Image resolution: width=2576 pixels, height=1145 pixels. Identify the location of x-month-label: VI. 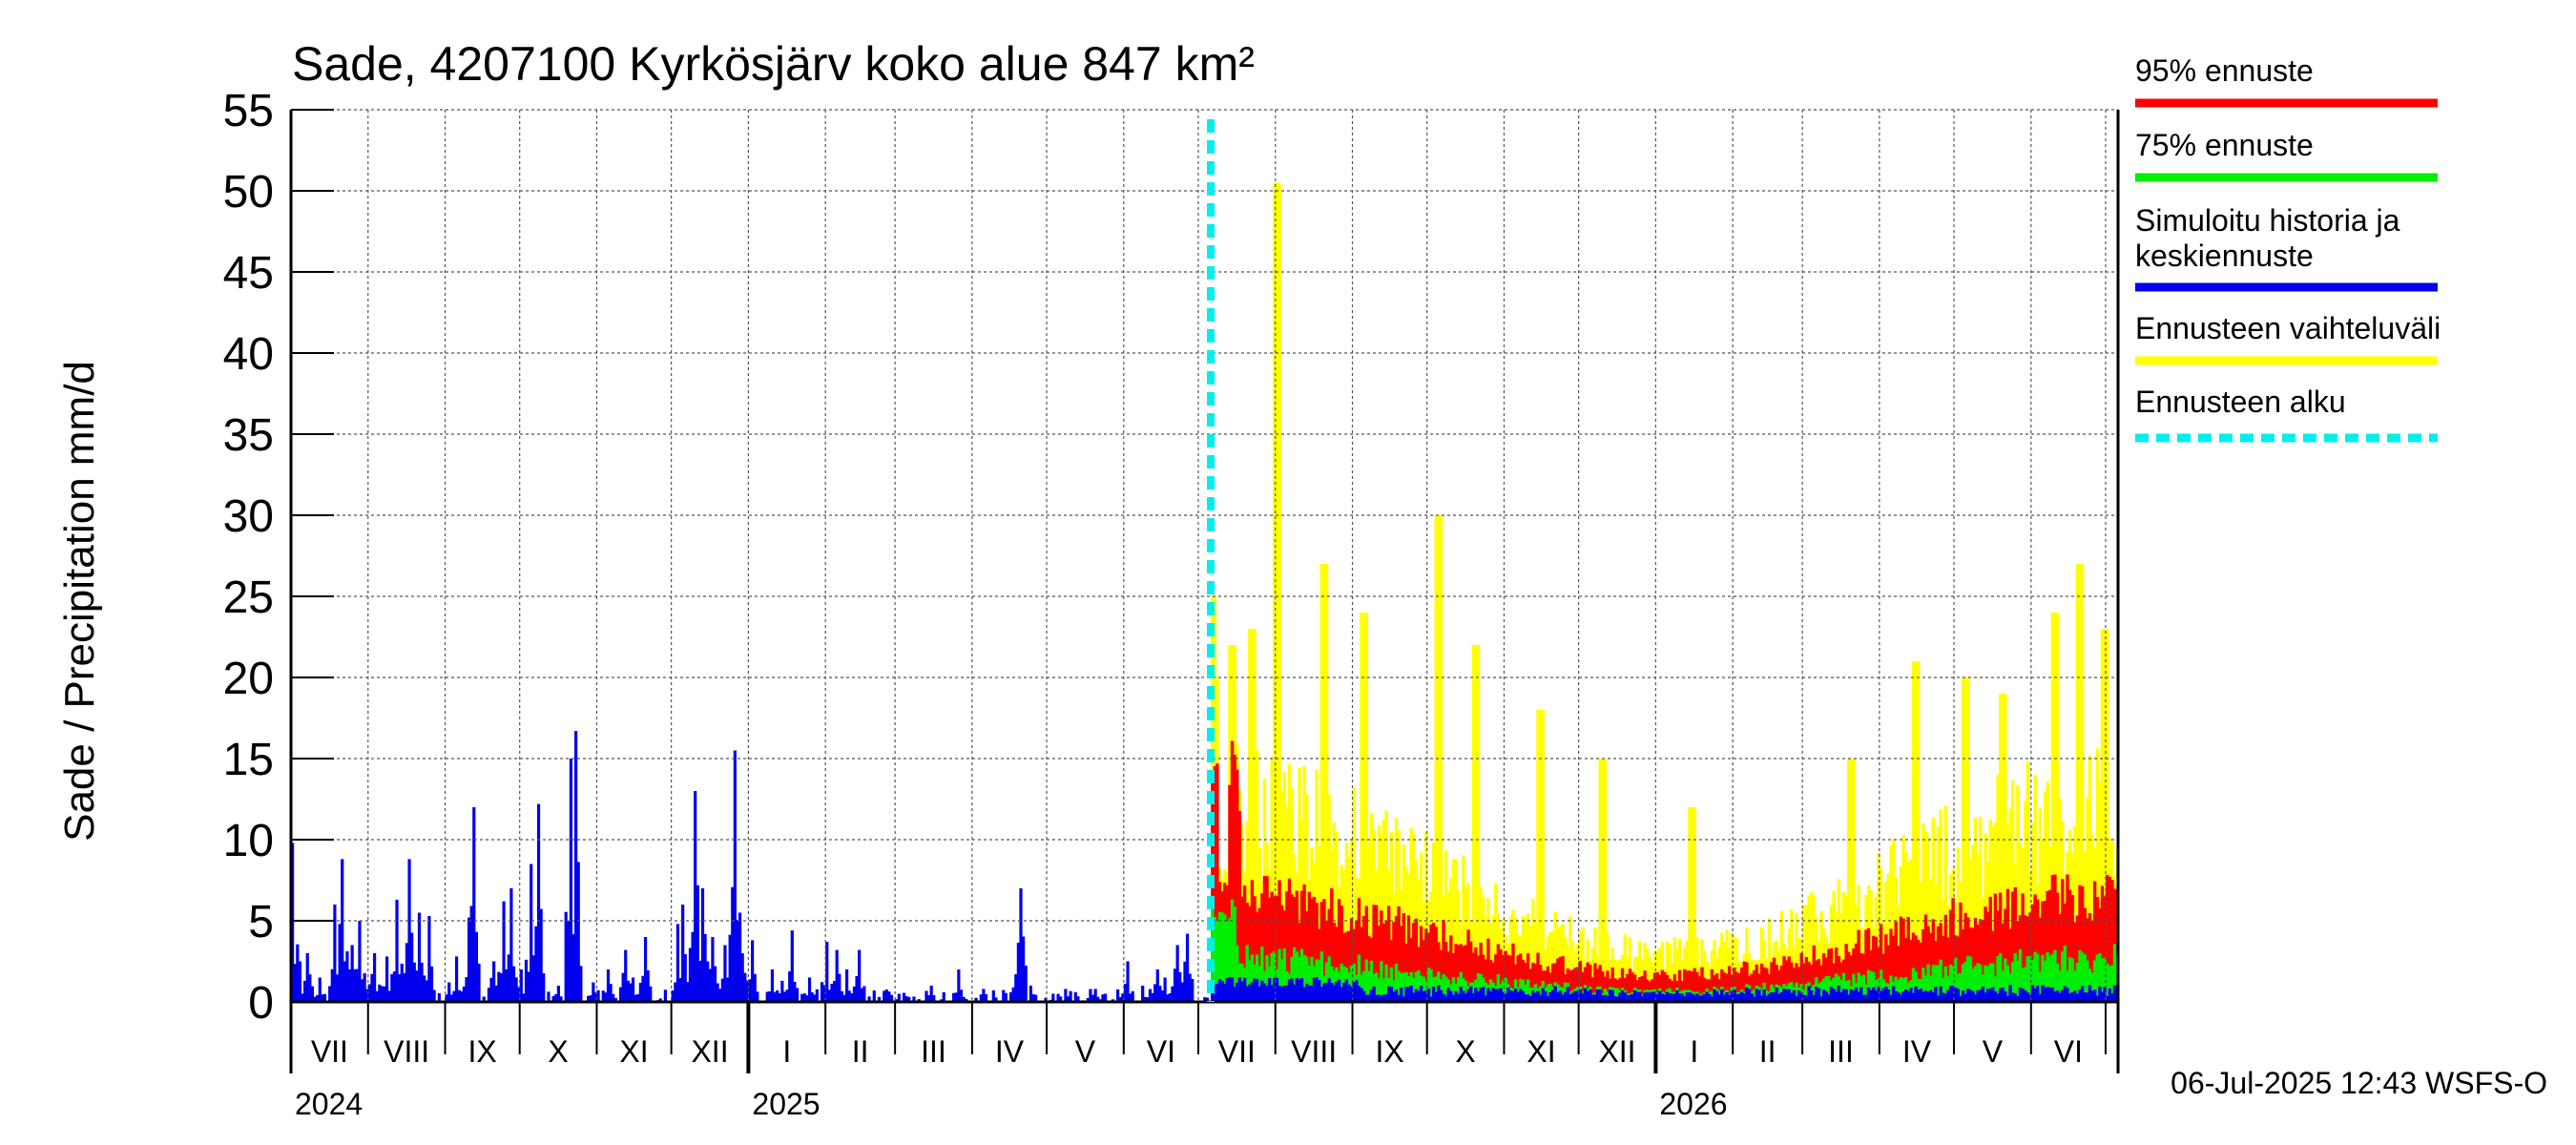
(2068, 1051).